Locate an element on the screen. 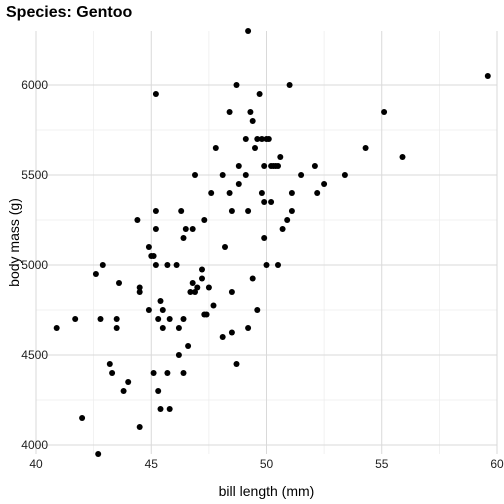 Image resolution: width=504 pixels, height=504 pixels. y-tick-label: 5500 is located at coordinates (34, 175).